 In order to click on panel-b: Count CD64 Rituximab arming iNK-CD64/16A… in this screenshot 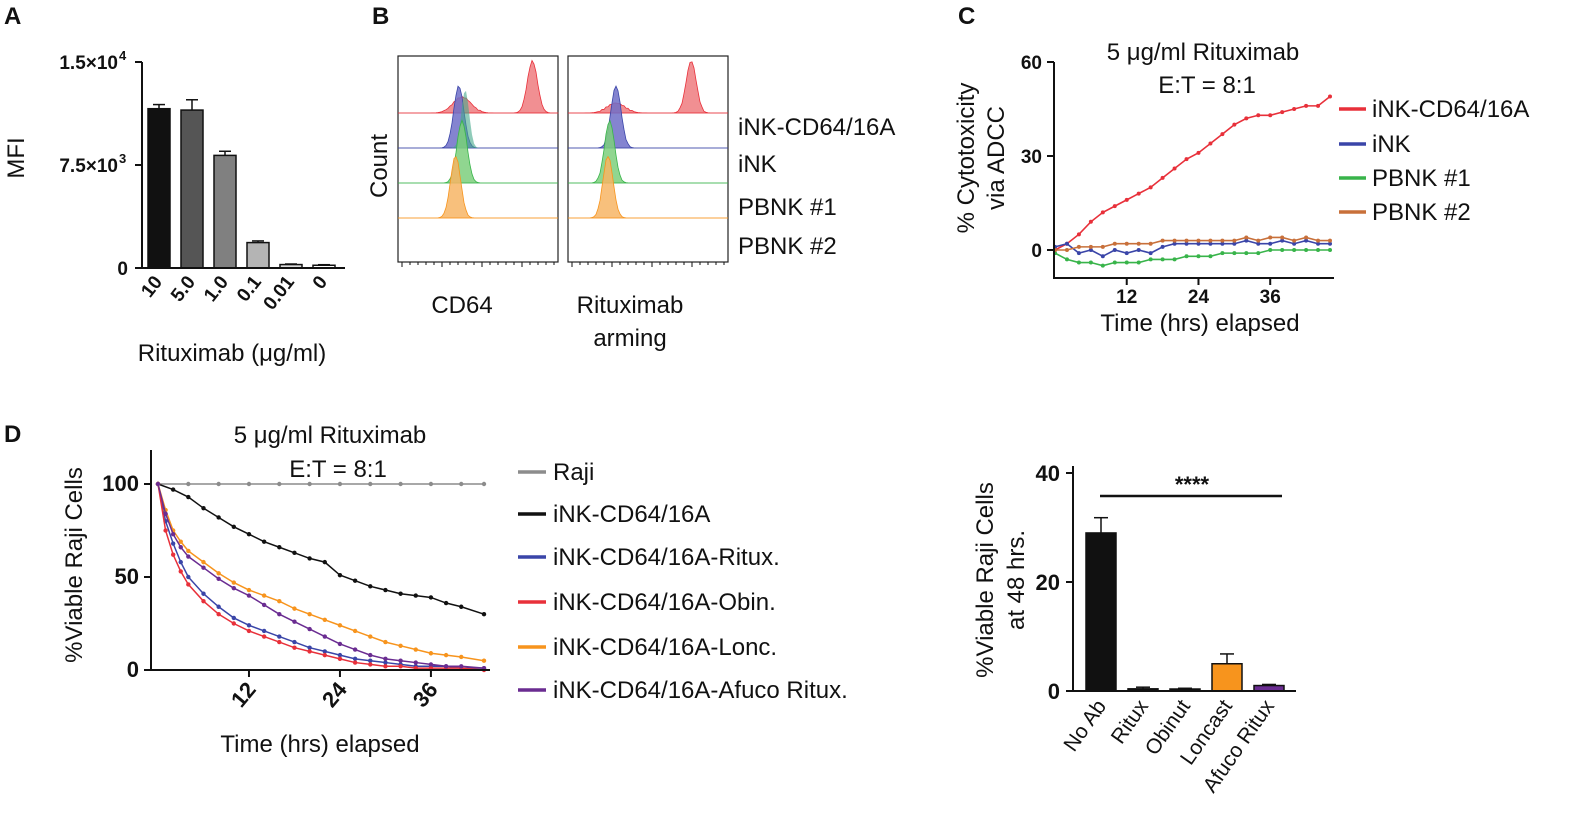, I will do `click(630, 203)`.